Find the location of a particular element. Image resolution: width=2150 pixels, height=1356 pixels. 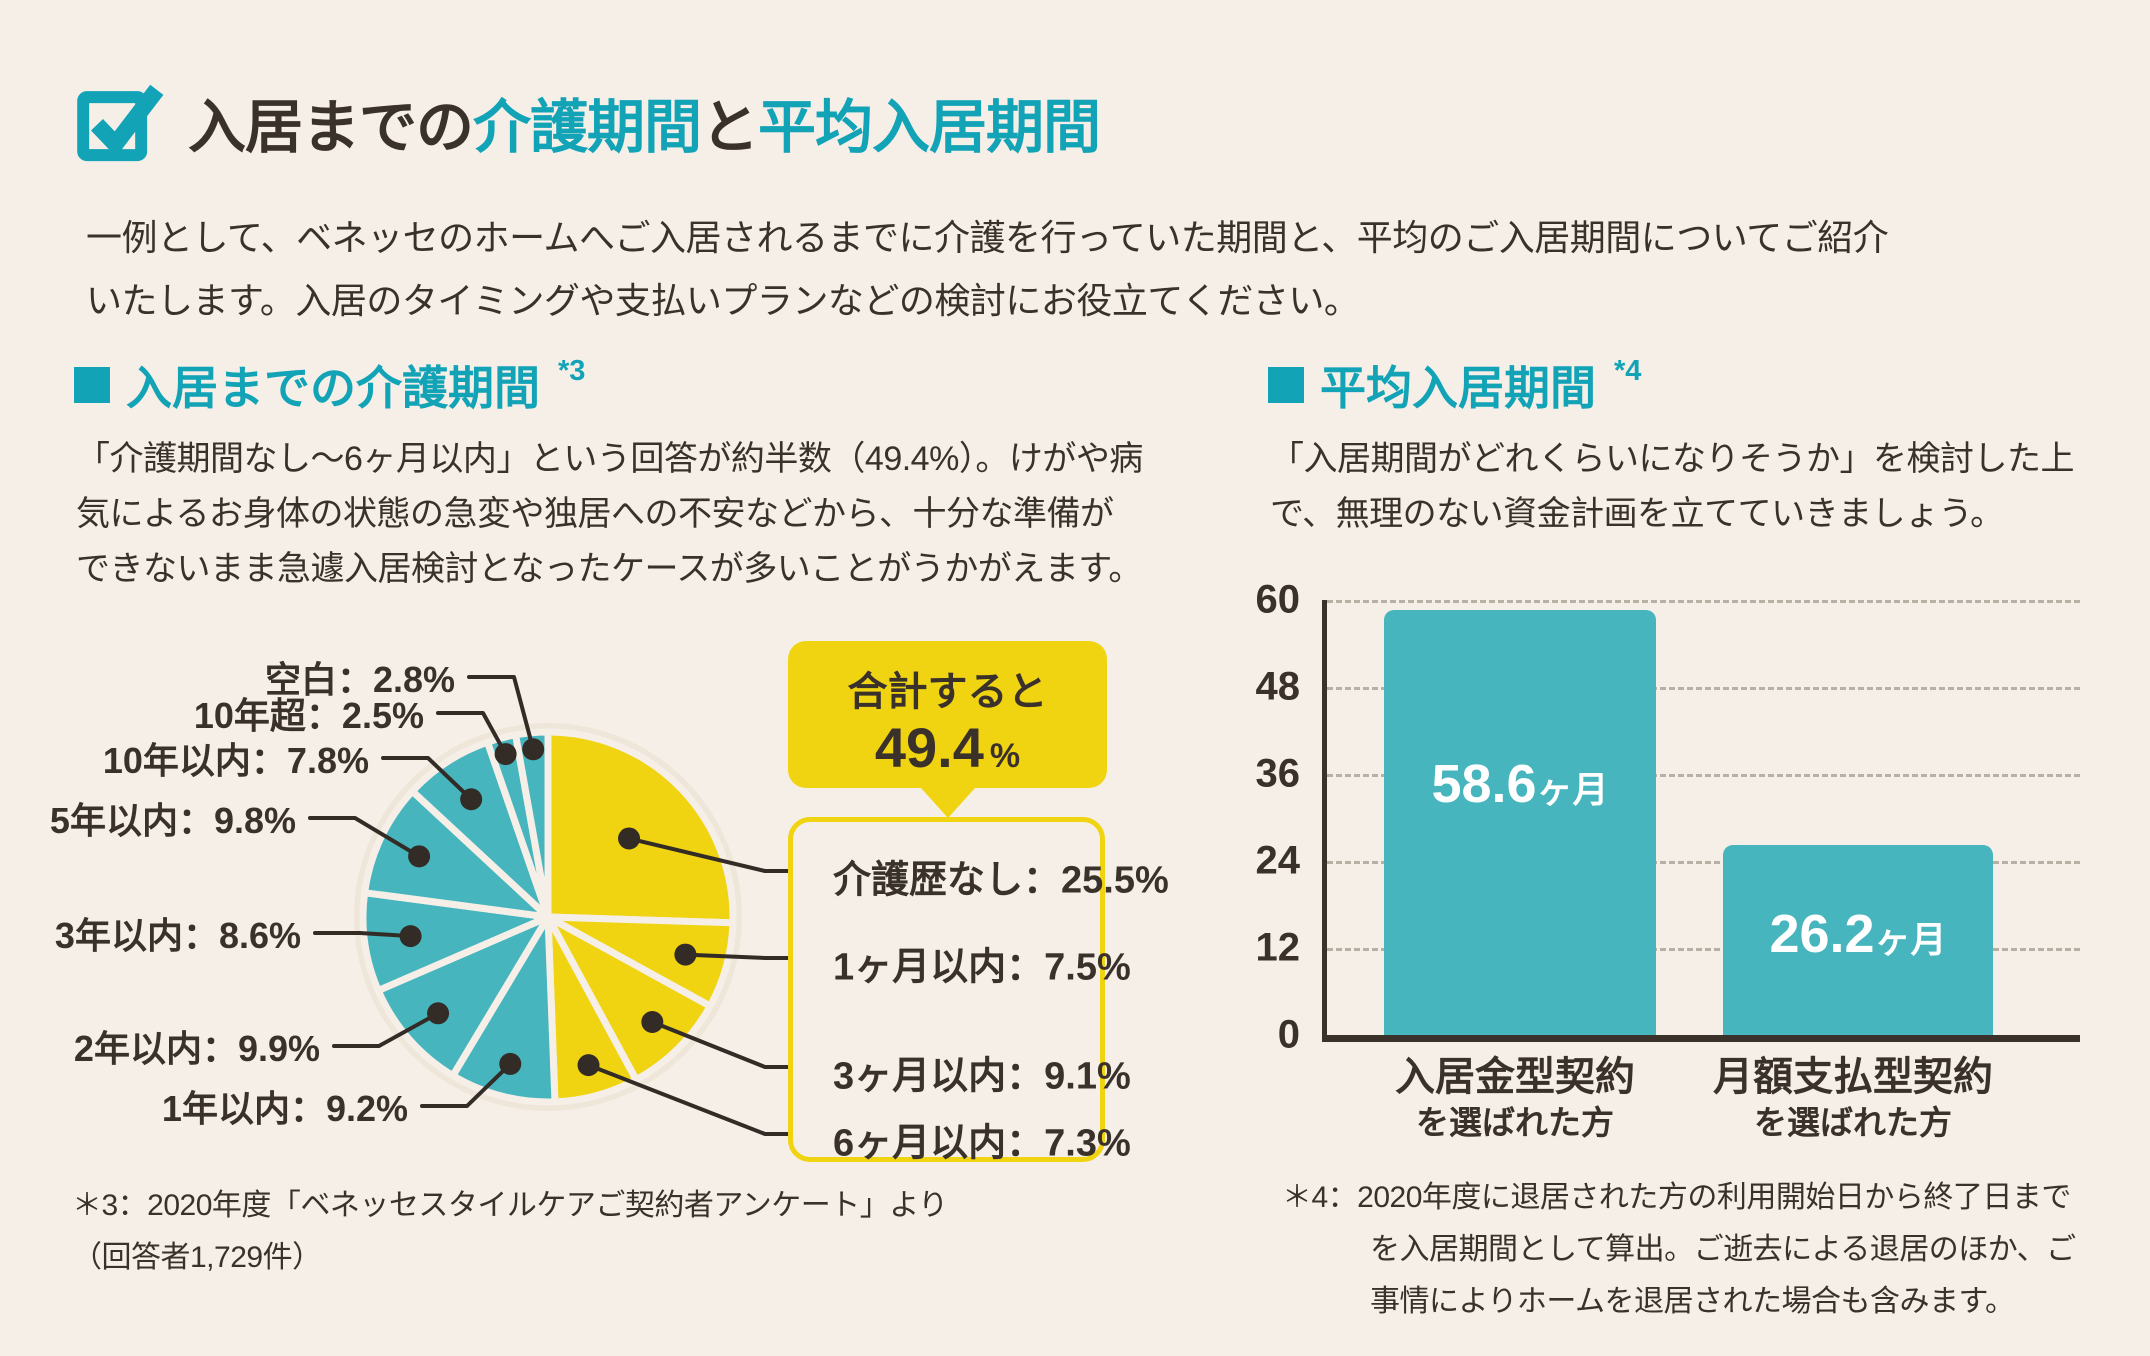

page-title: 入居までの介護期間と平均入居期間 is located at coordinates (644, 122).